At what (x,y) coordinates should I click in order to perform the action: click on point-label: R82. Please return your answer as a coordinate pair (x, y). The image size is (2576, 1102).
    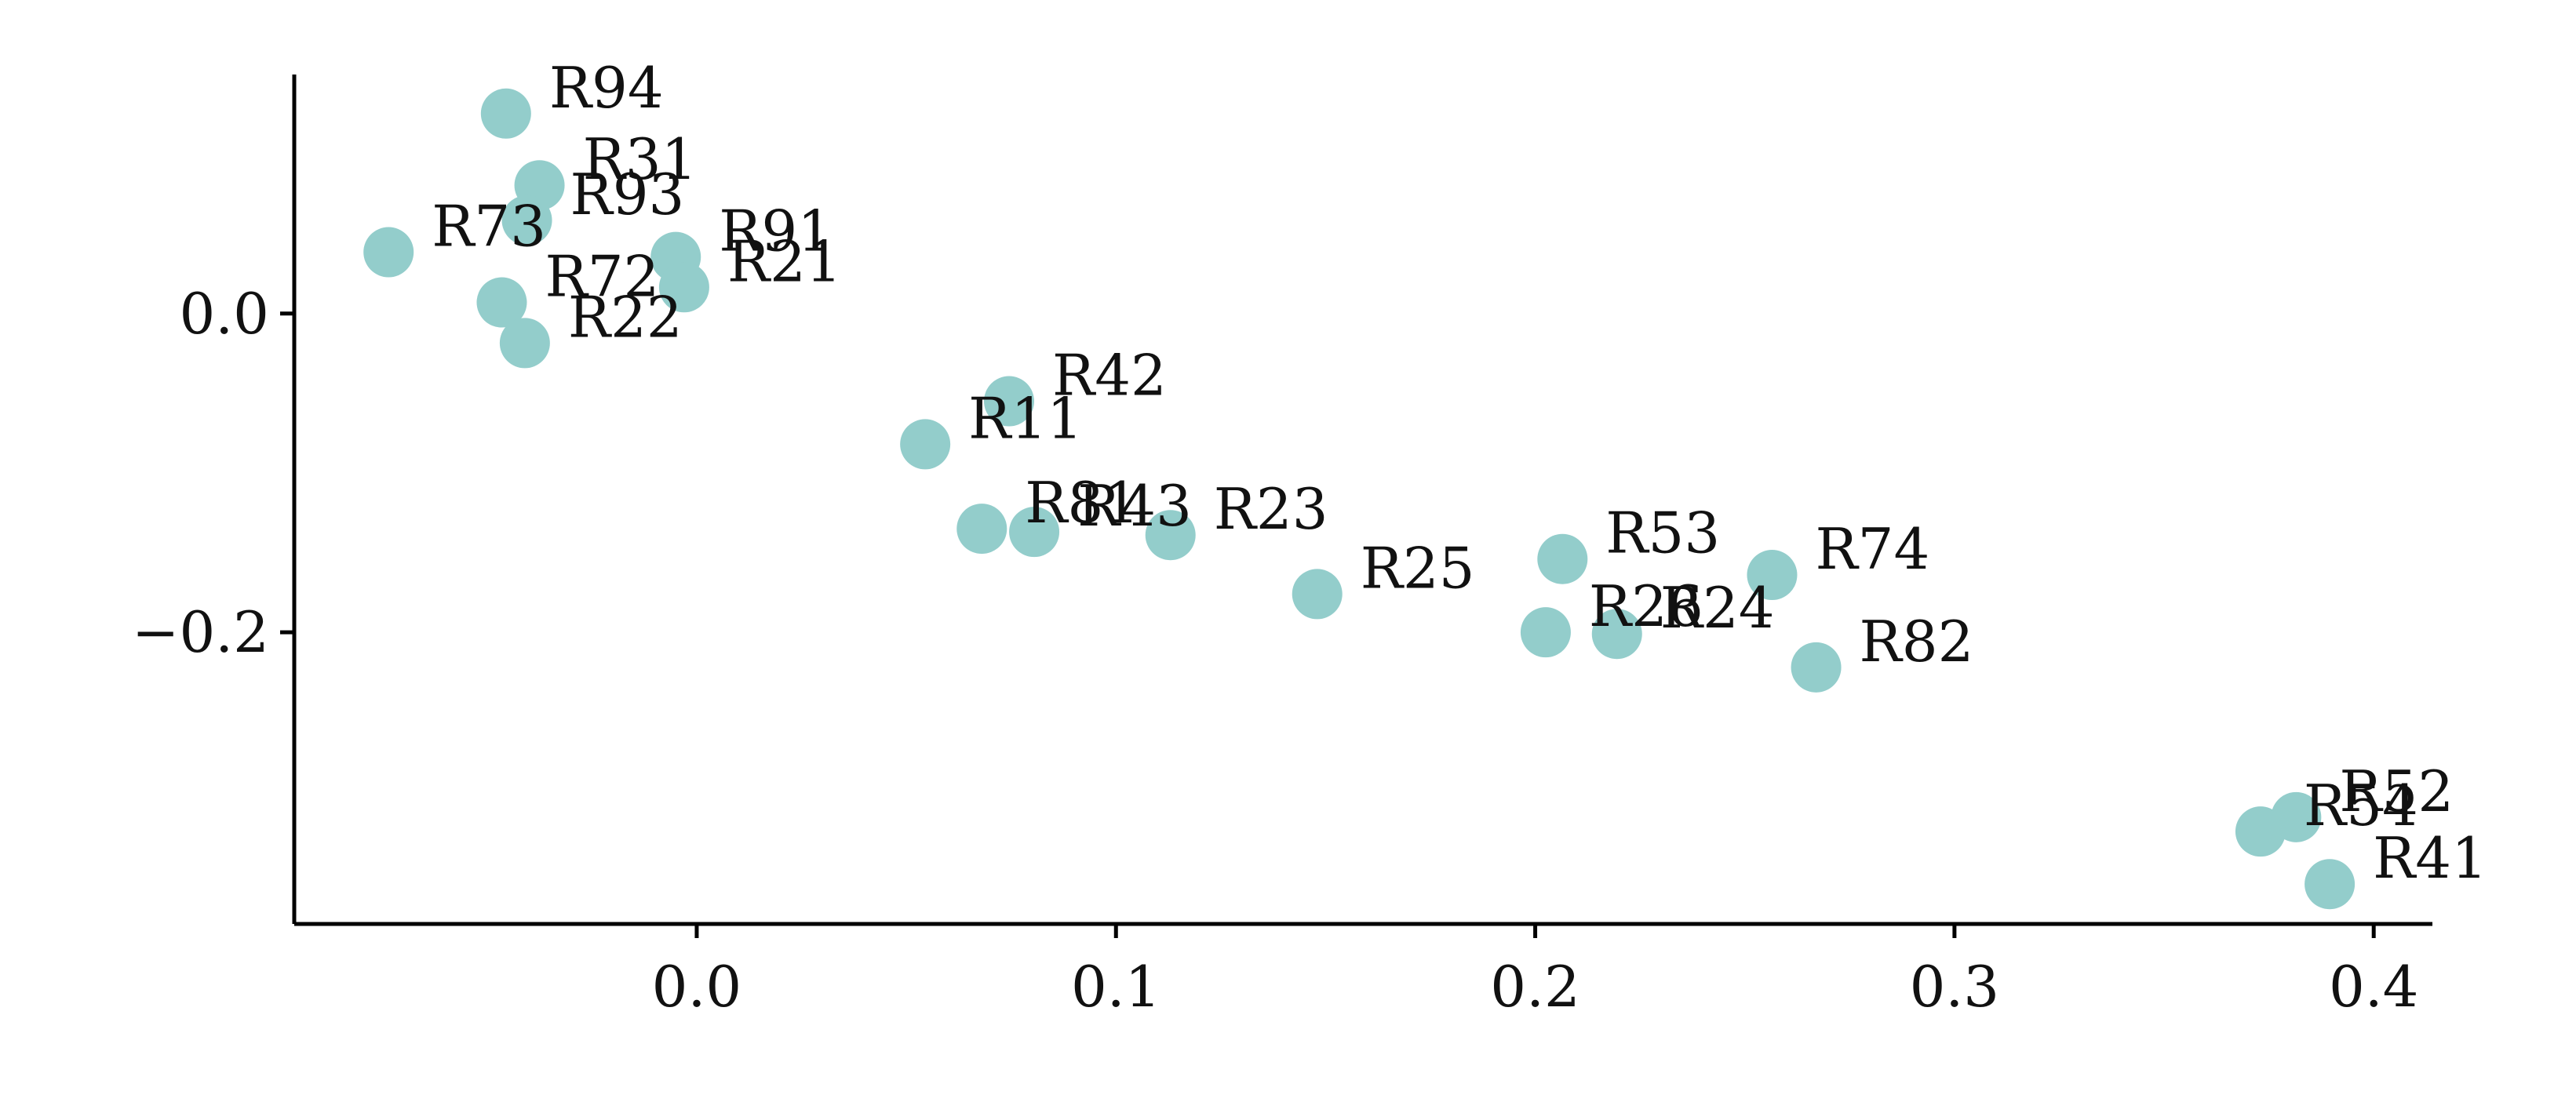
    Looking at the image, I should click on (1917, 642).